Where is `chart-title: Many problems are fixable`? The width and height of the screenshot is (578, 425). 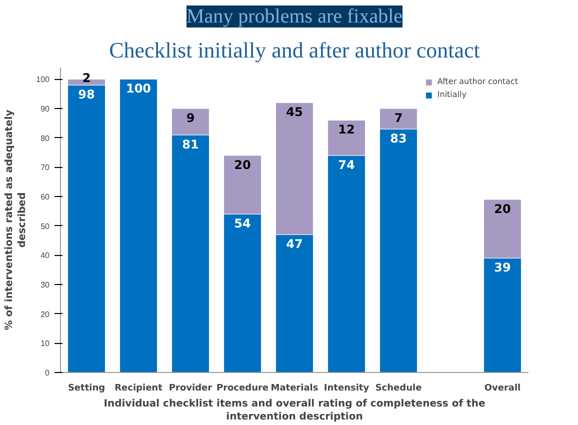 chart-title: Many problems are fixable is located at coordinates (294, 17).